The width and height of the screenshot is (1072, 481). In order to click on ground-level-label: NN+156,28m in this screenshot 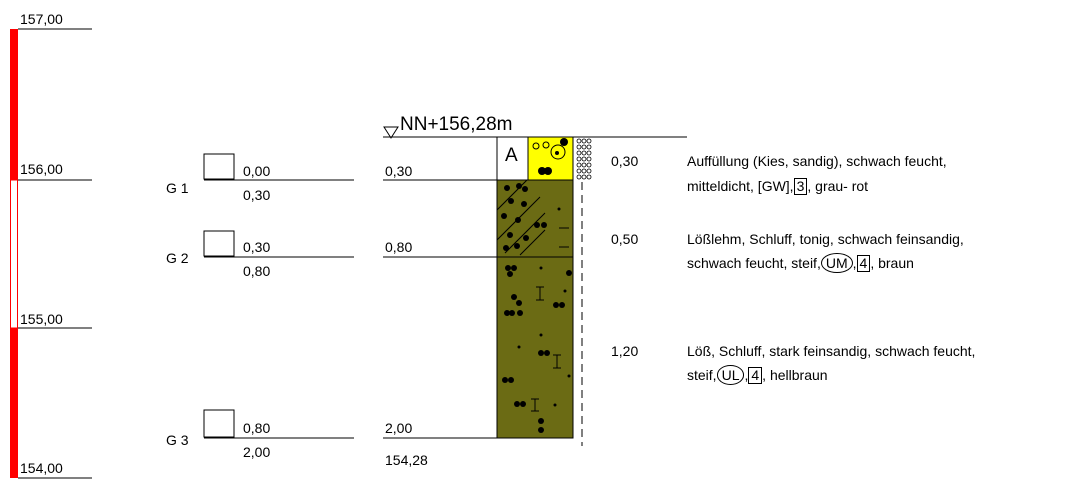, I will do `click(456, 124)`.